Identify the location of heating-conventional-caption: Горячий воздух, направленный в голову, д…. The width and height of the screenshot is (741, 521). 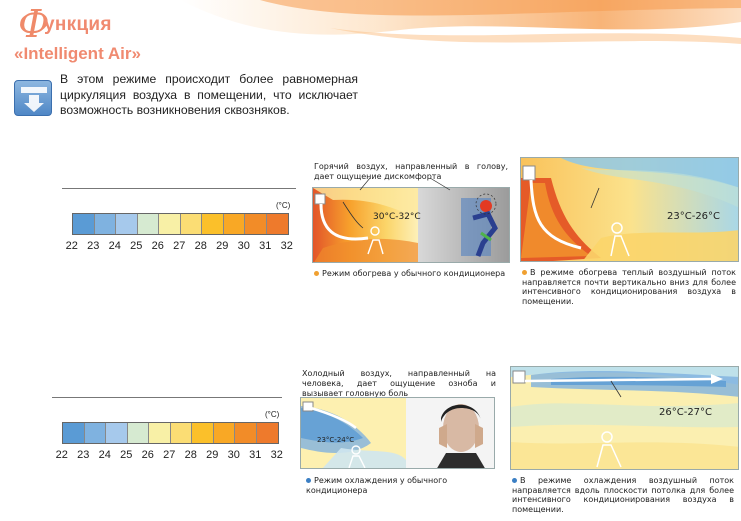
(411, 171).